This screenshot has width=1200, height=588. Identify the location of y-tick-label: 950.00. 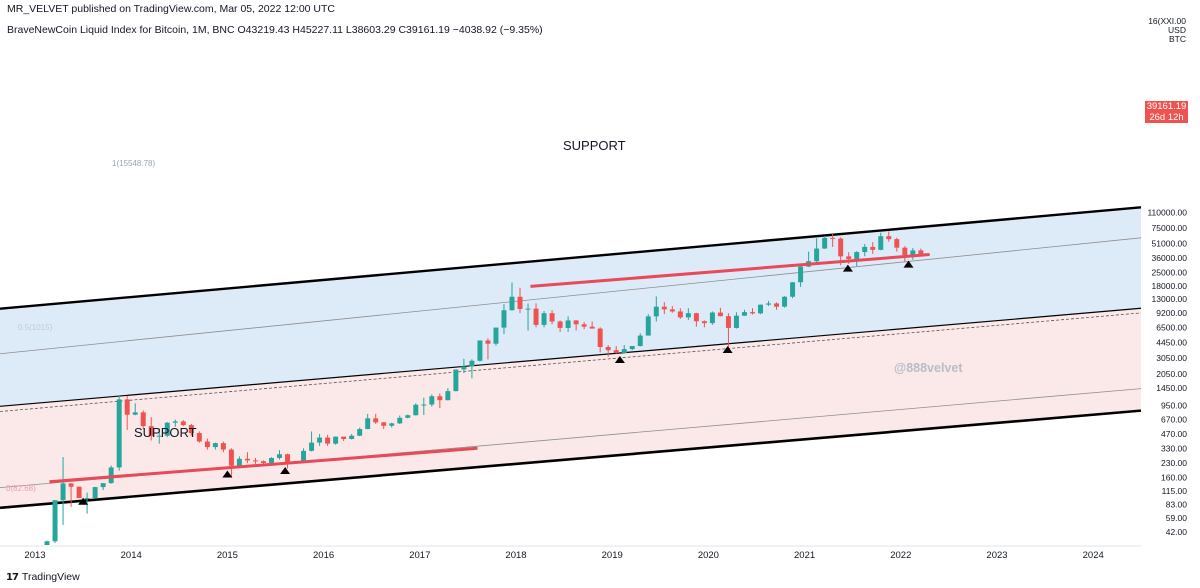
(1174, 405).